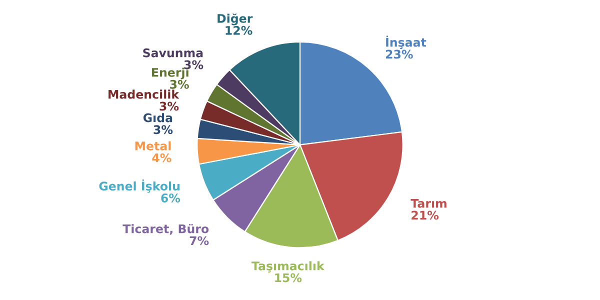 This screenshot has height=300, width=600. I want to click on data-label: 23%, so click(399, 54).